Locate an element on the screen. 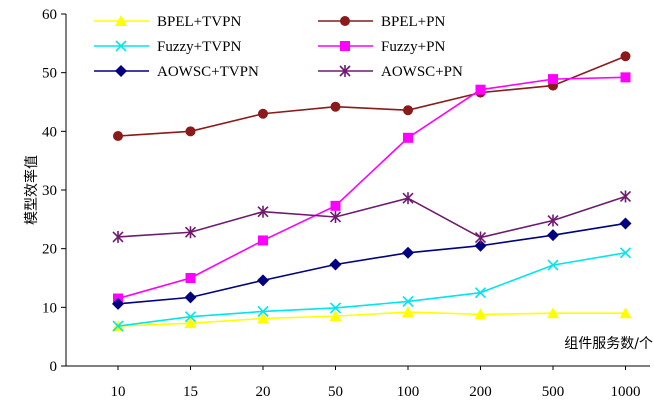  x-tick-label: 15 is located at coordinates (190, 392).